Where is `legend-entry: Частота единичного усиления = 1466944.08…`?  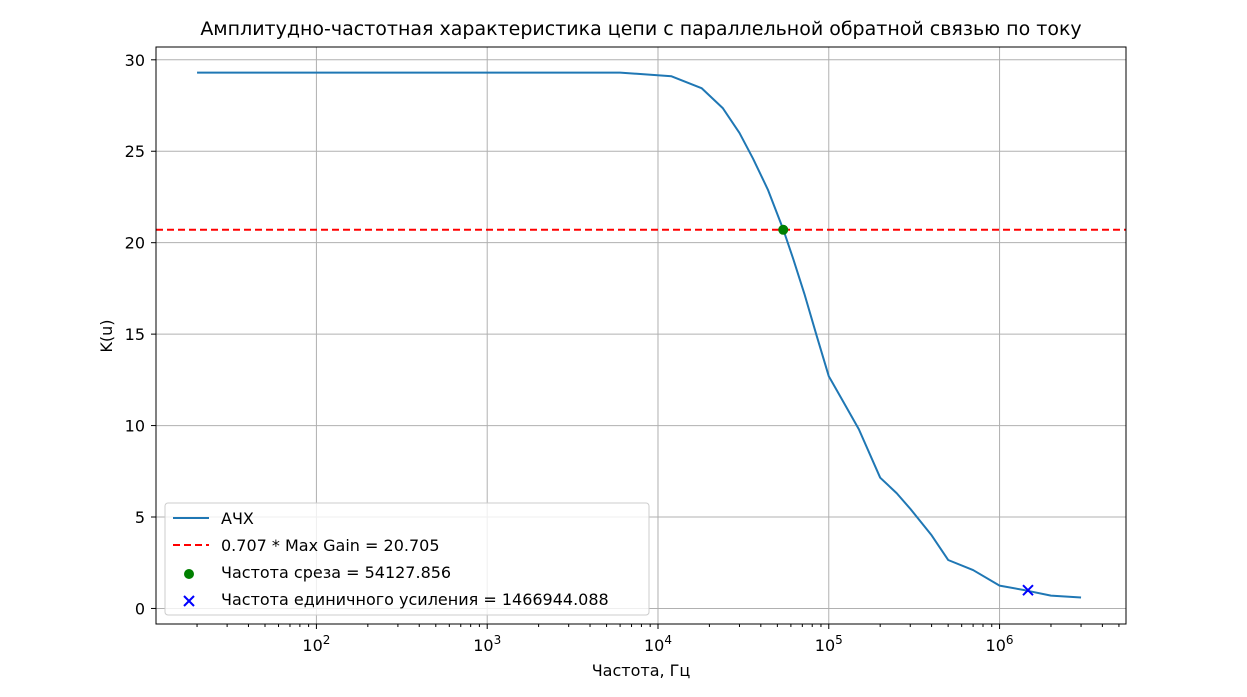 legend-entry: Частота единичного усиления = 1466944.08… is located at coordinates (396, 599).